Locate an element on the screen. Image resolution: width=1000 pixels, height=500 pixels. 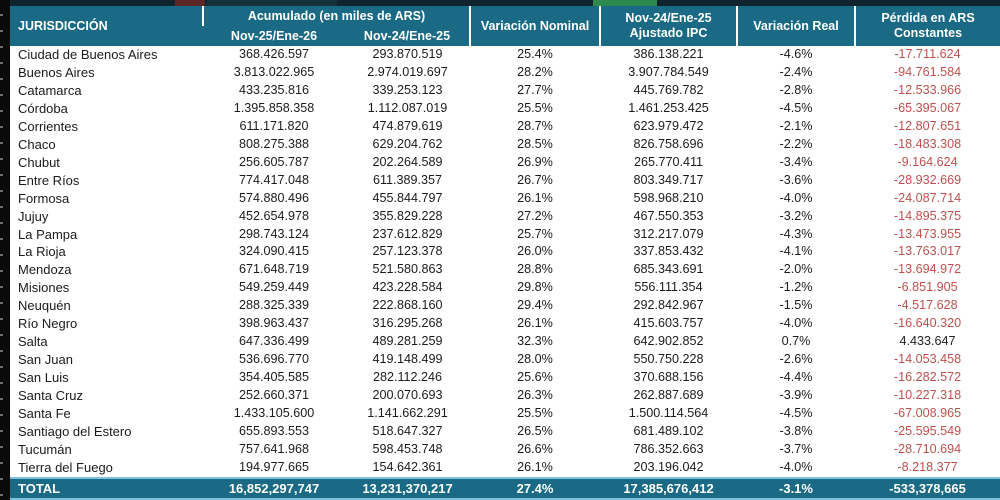
cell-ajustado-ipc: 337.853.432 is located at coordinates (668, 251).